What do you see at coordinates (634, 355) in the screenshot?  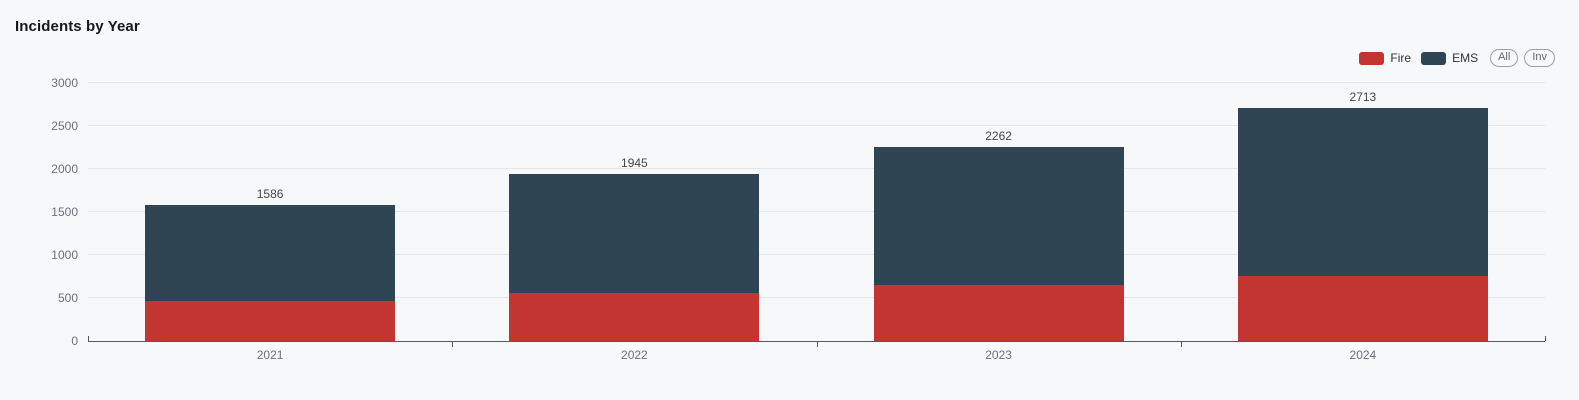 I see `x-axis-label: 2022` at bounding box center [634, 355].